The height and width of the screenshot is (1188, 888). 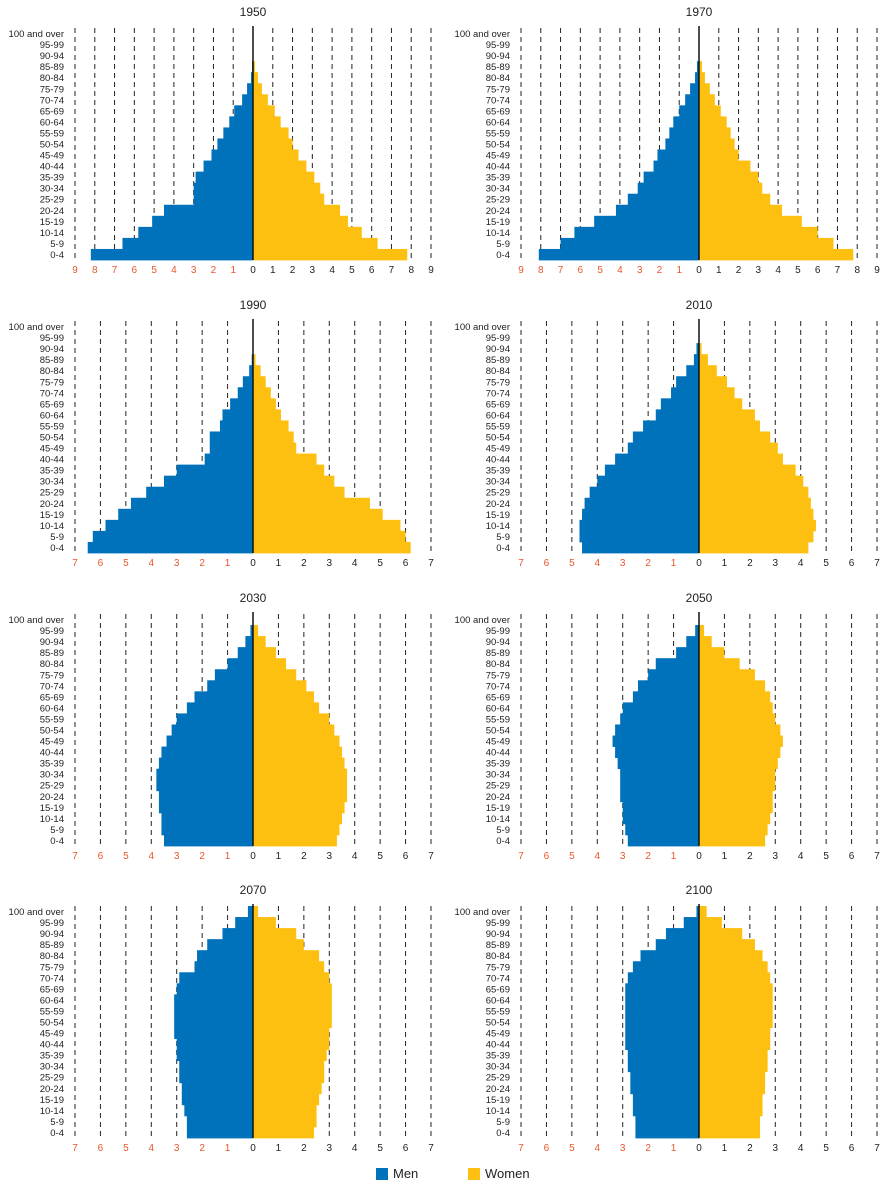 What do you see at coordinates (52, 819) in the screenshot?
I see `age-label: 10-14` at bounding box center [52, 819].